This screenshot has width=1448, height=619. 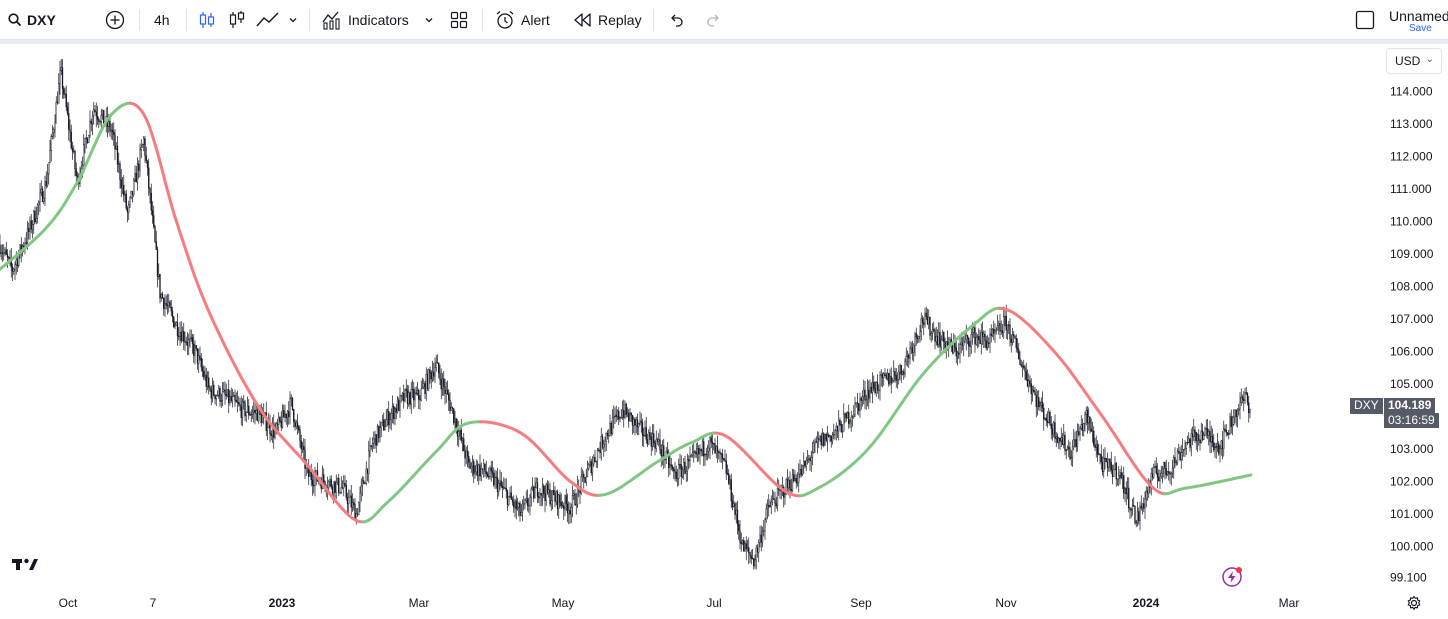 What do you see at coordinates (365, 20) in the screenshot?
I see `indicators-button: Indicators` at bounding box center [365, 20].